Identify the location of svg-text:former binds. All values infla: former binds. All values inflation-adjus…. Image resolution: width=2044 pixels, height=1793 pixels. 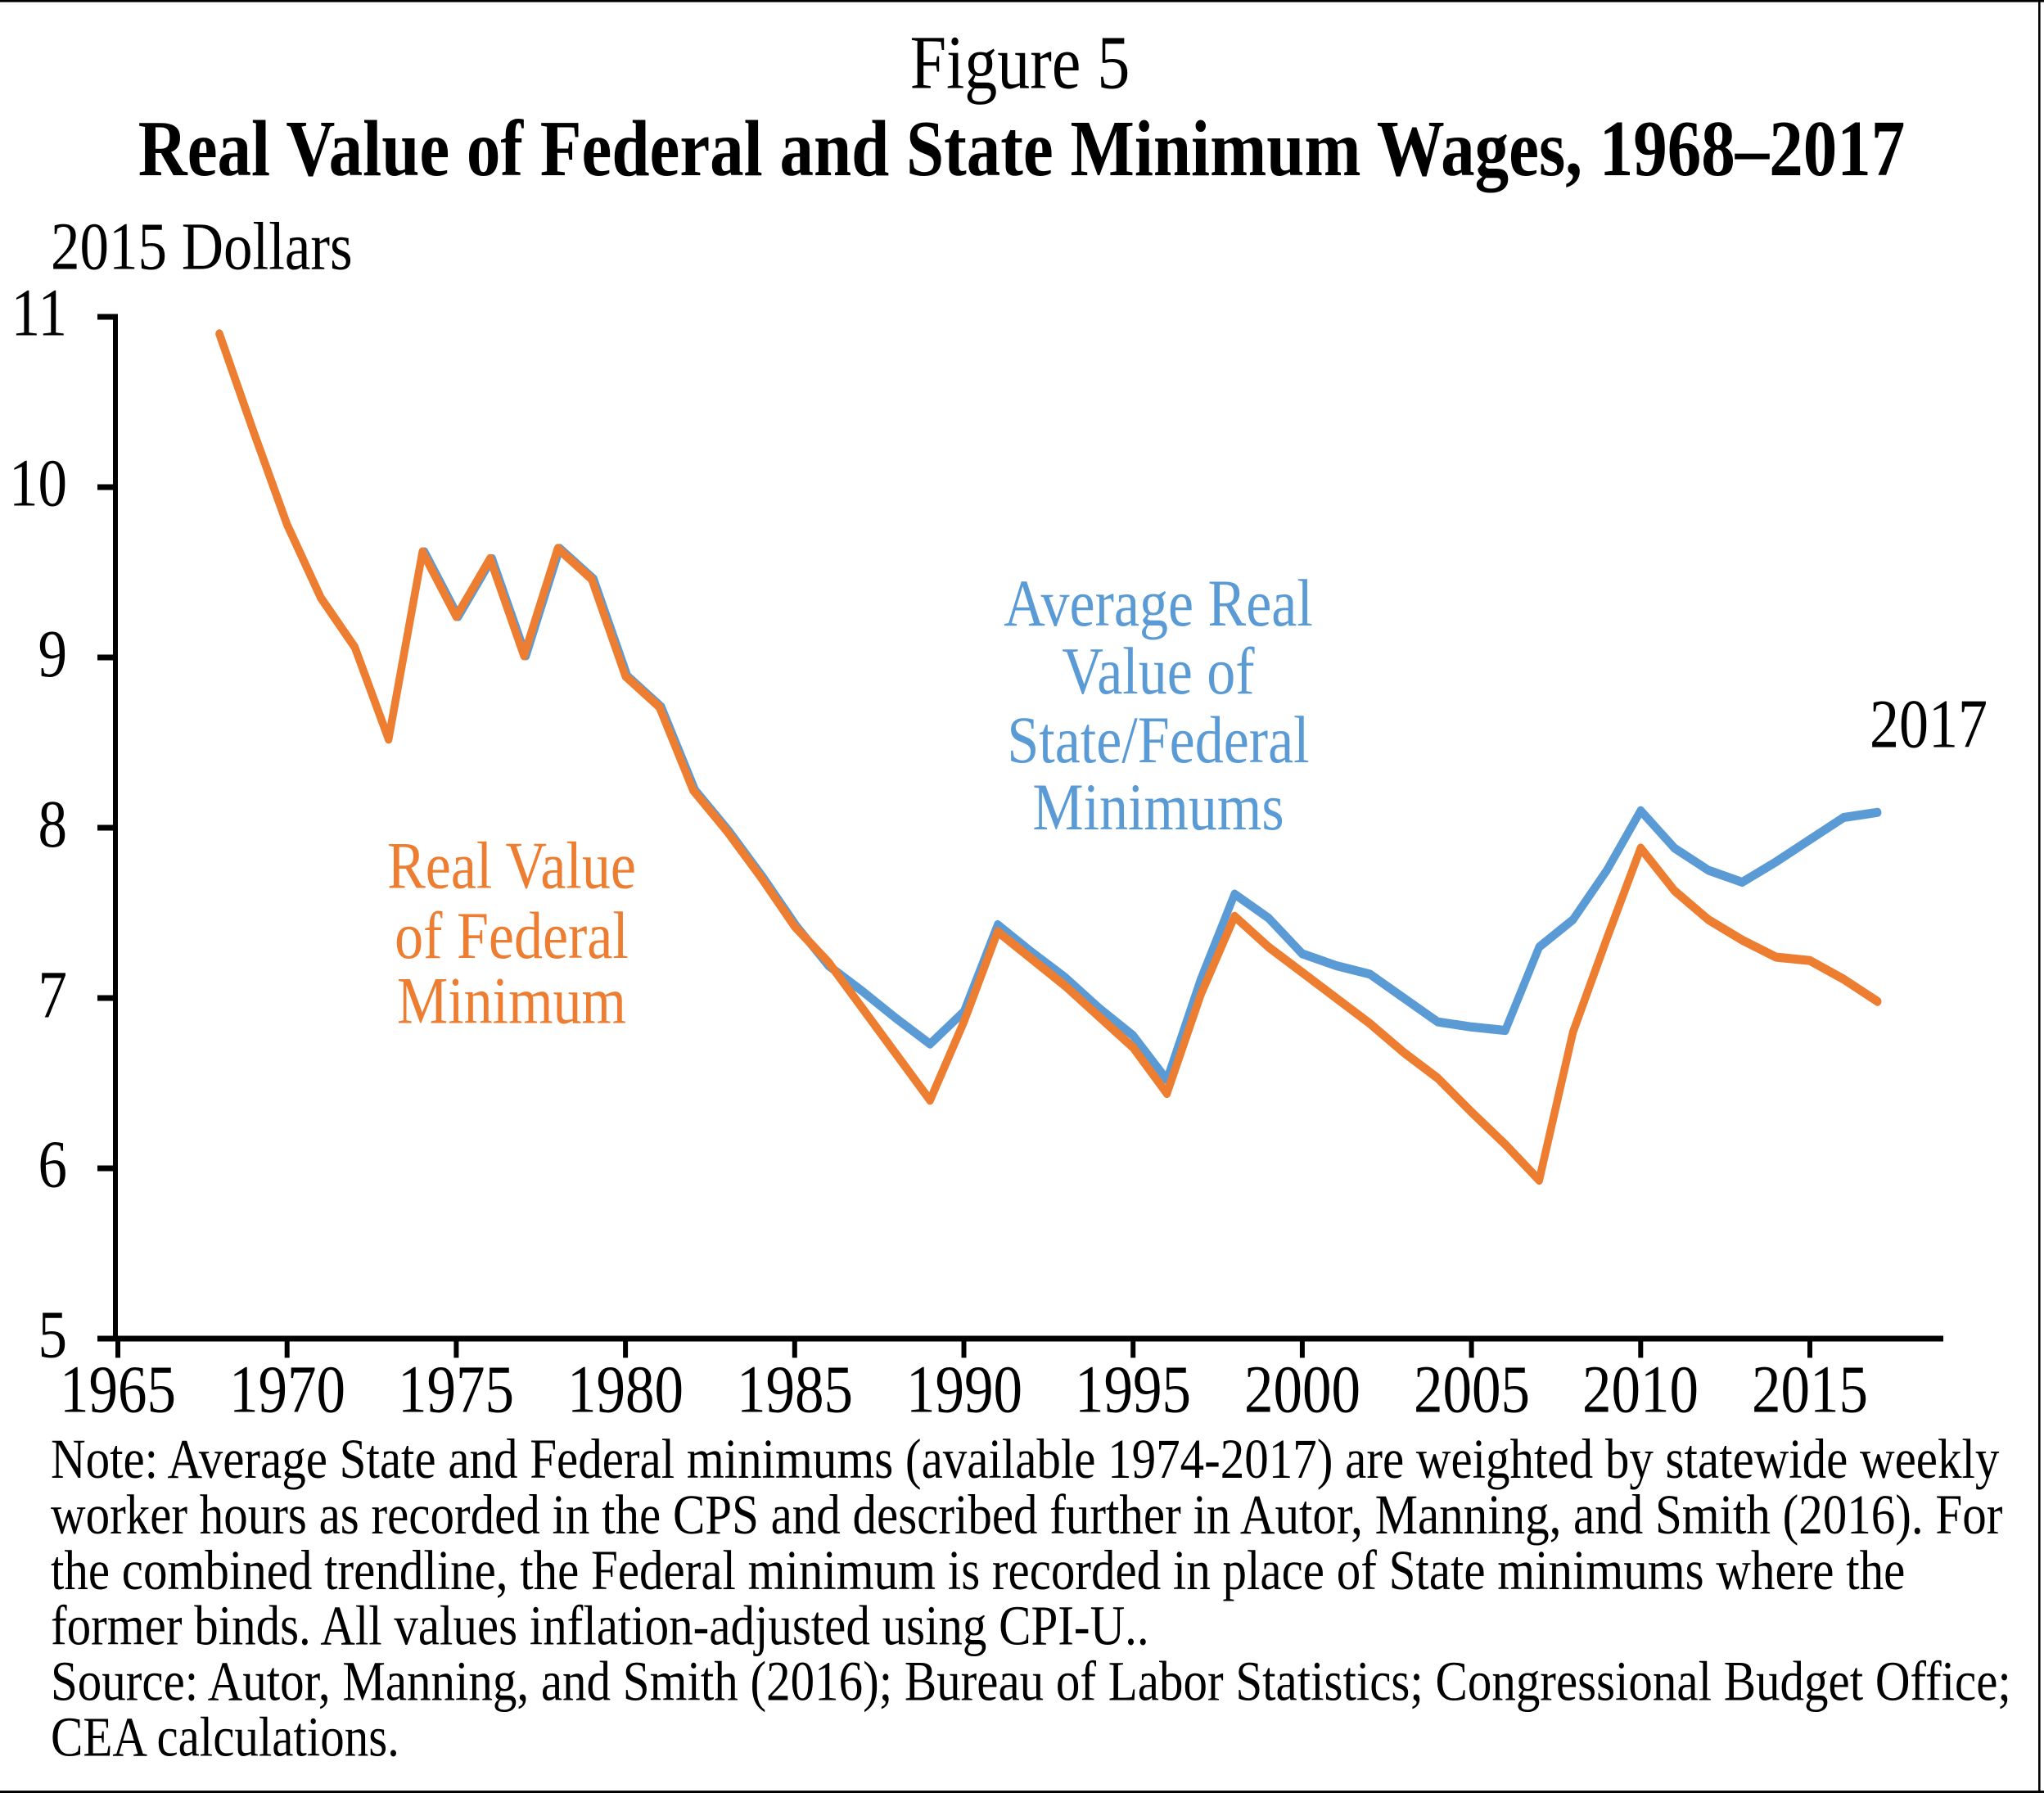
(600, 1625).